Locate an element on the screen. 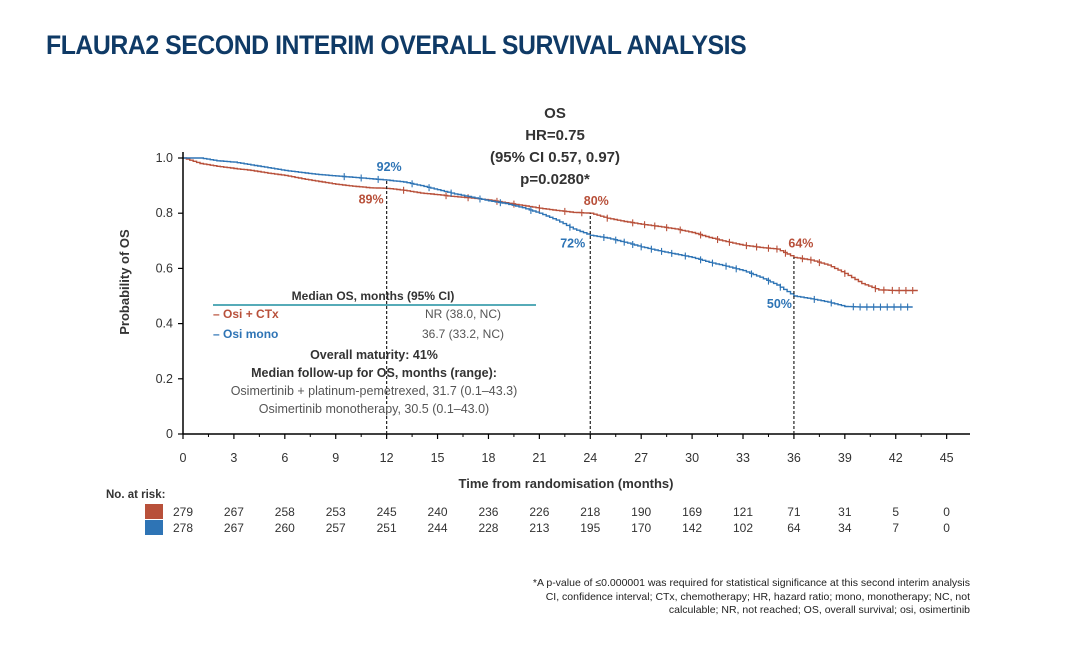 This screenshot has width=1080, height=657. y-tick-label: 0.2 is located at coordinates (164, 379).